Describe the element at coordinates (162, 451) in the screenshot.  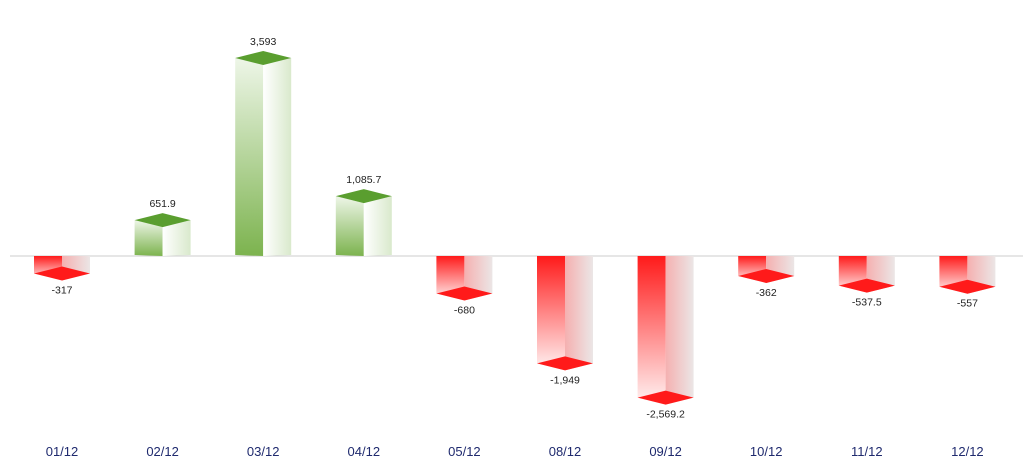
I see `x-tick-label: 02/12` at that location.